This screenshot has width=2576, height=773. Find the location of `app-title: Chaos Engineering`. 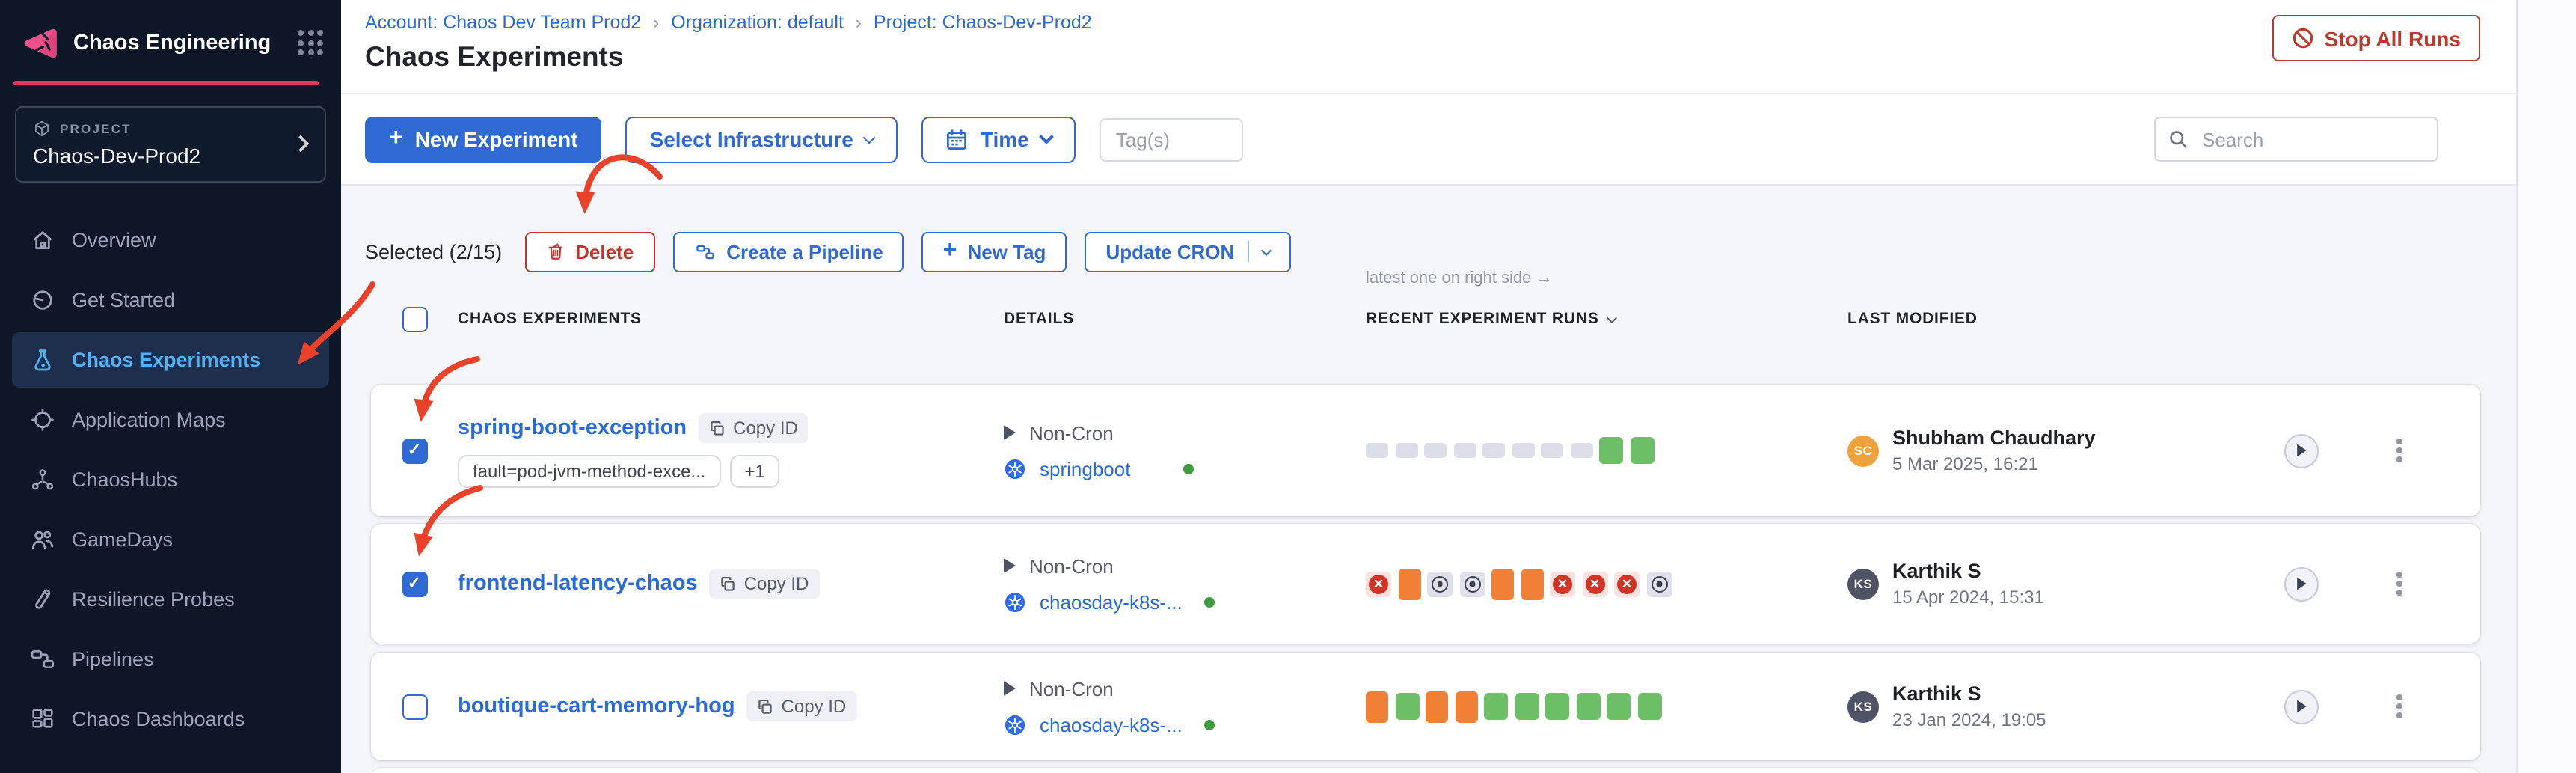

app-title: Chaos Engineering is located at coordinates (172, 43).